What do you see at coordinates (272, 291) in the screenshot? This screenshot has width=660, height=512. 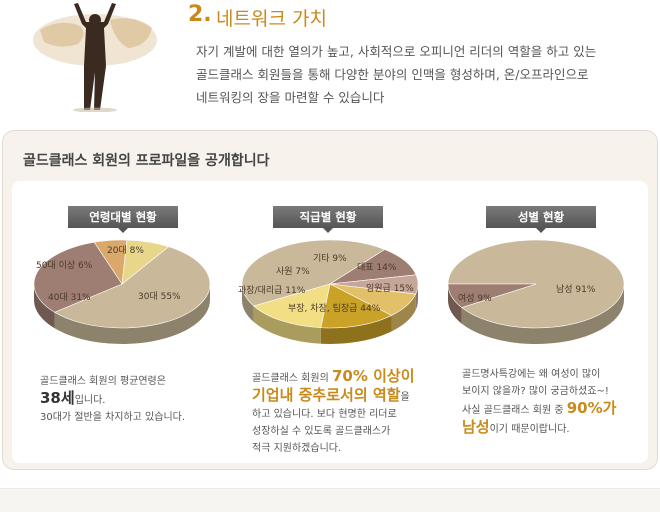 I see `pie-label-manager: 과장/대리급 11%` at bounding box center [272, 291].